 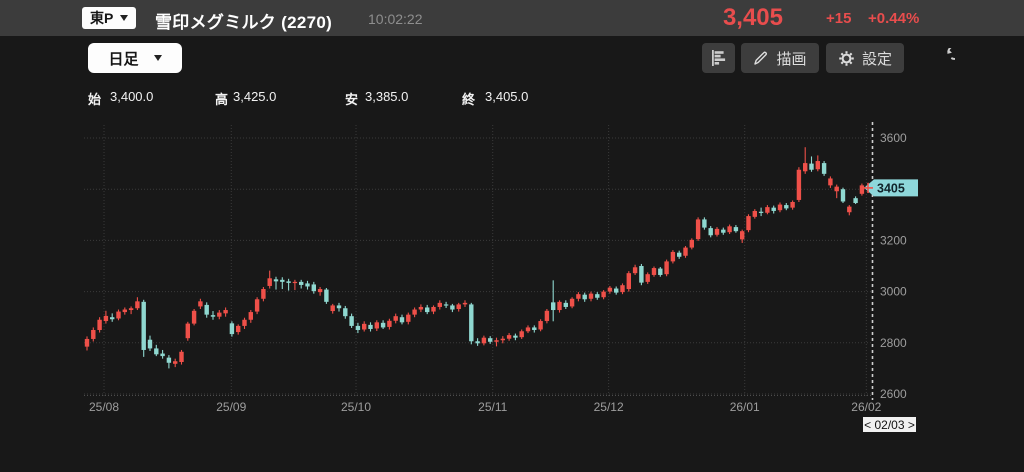 What do you see at coordinates (109, 18) in the screenshot?
I see `market-dropdown: 東P` at bounding box center [109, 18].